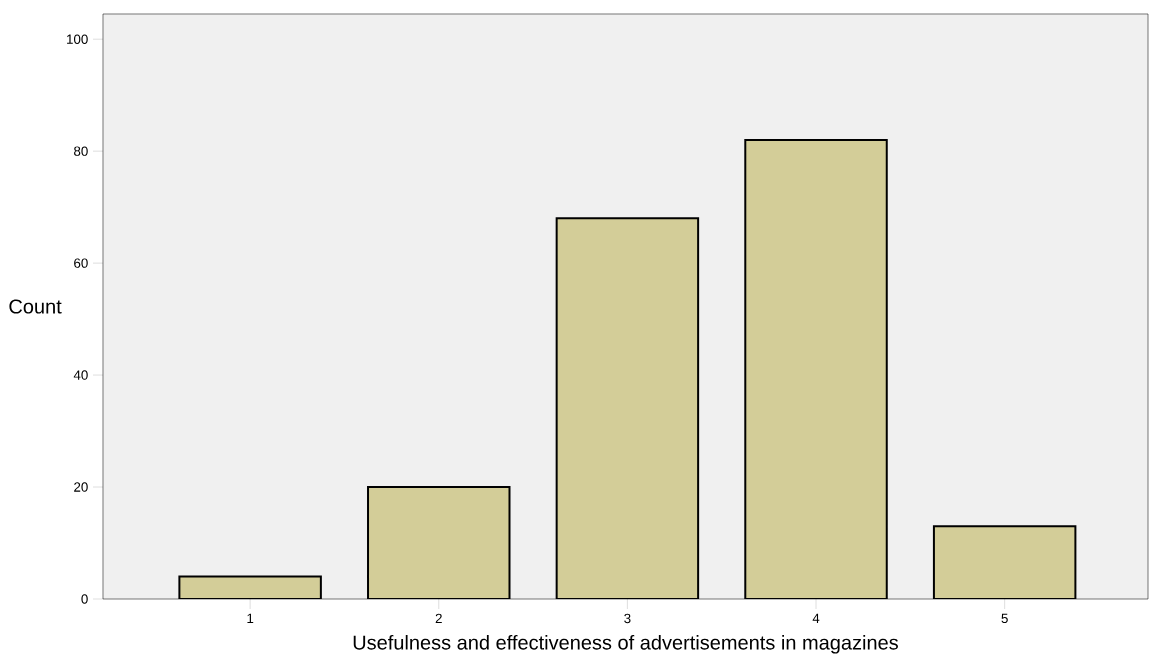 Image resolution: width=1157 pixels, height=668 pixels. I want to click on y-tick-label: 20, so click(81, 487).